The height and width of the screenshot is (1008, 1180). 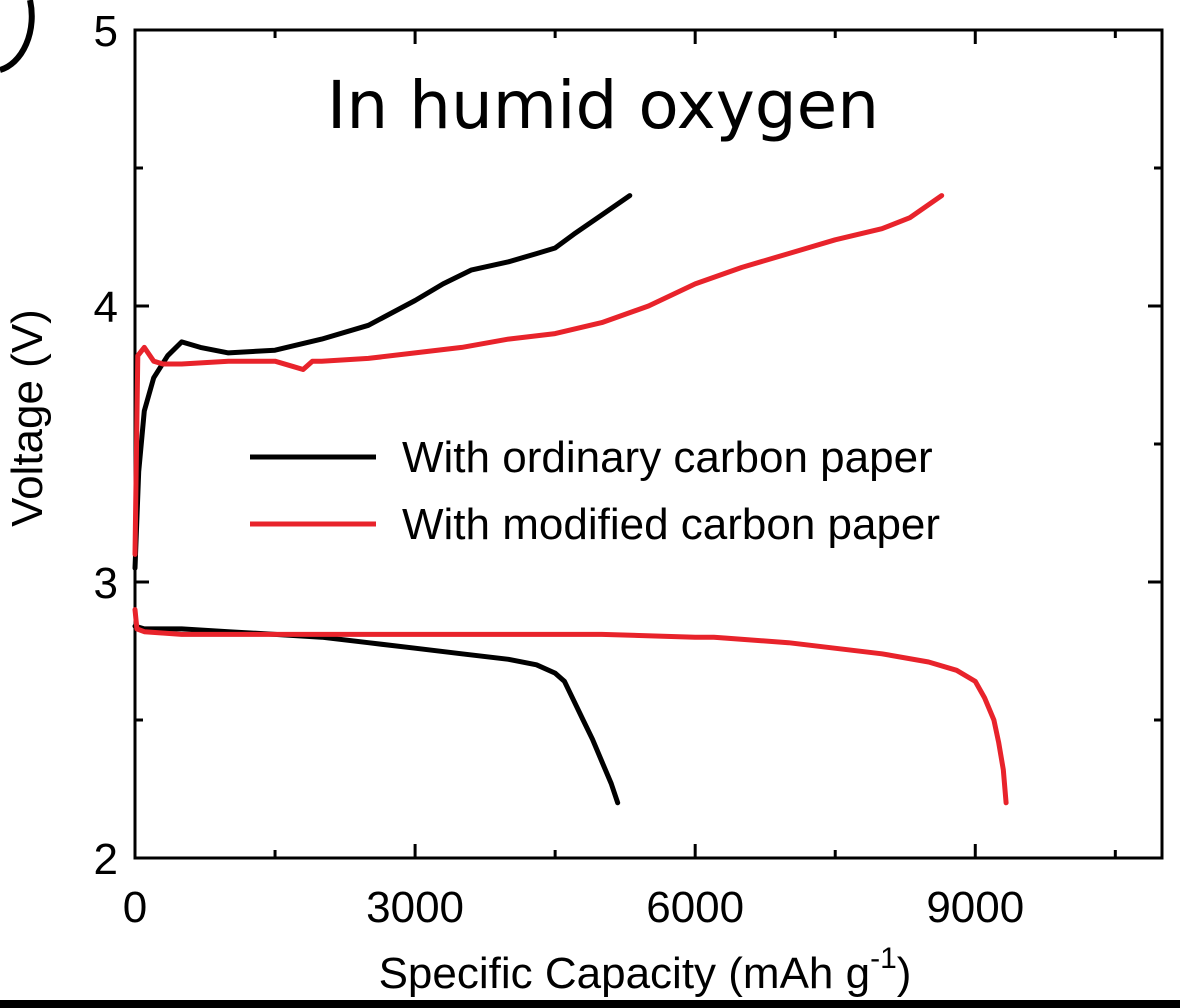 I want to click on x-axis-title-superscript: -1, so click(x=883, y=958).